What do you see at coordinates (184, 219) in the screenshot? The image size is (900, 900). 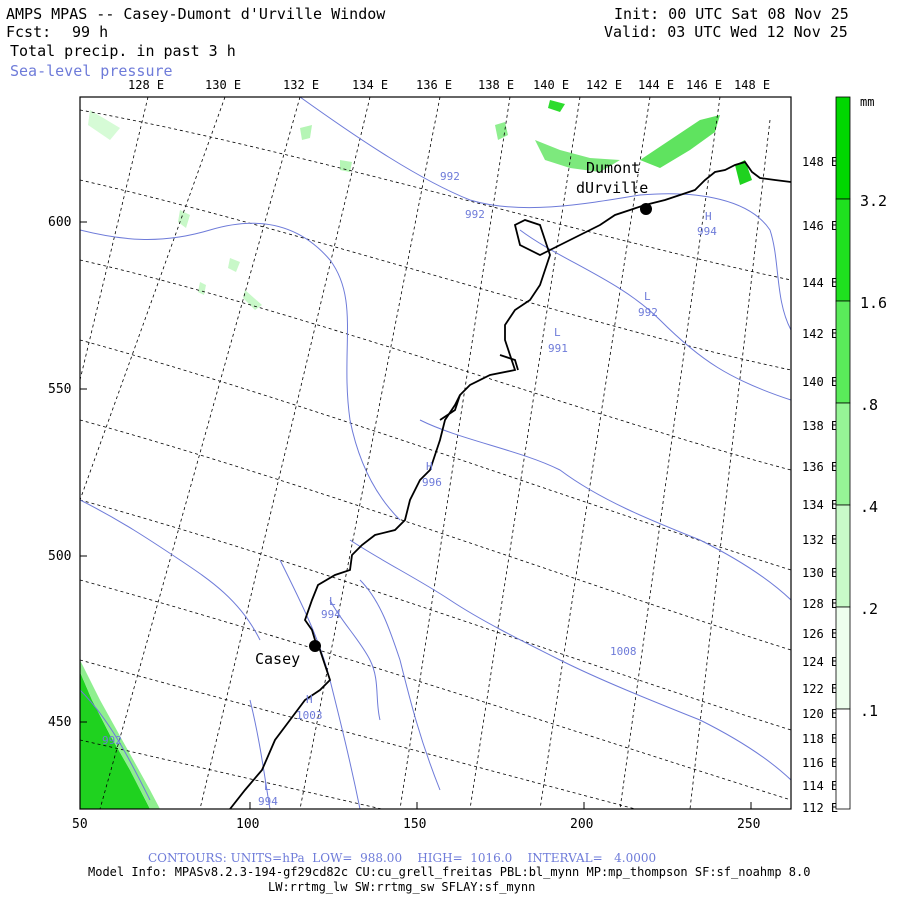 I see `precip-patch-nw4` at bounding box center [184, 219].